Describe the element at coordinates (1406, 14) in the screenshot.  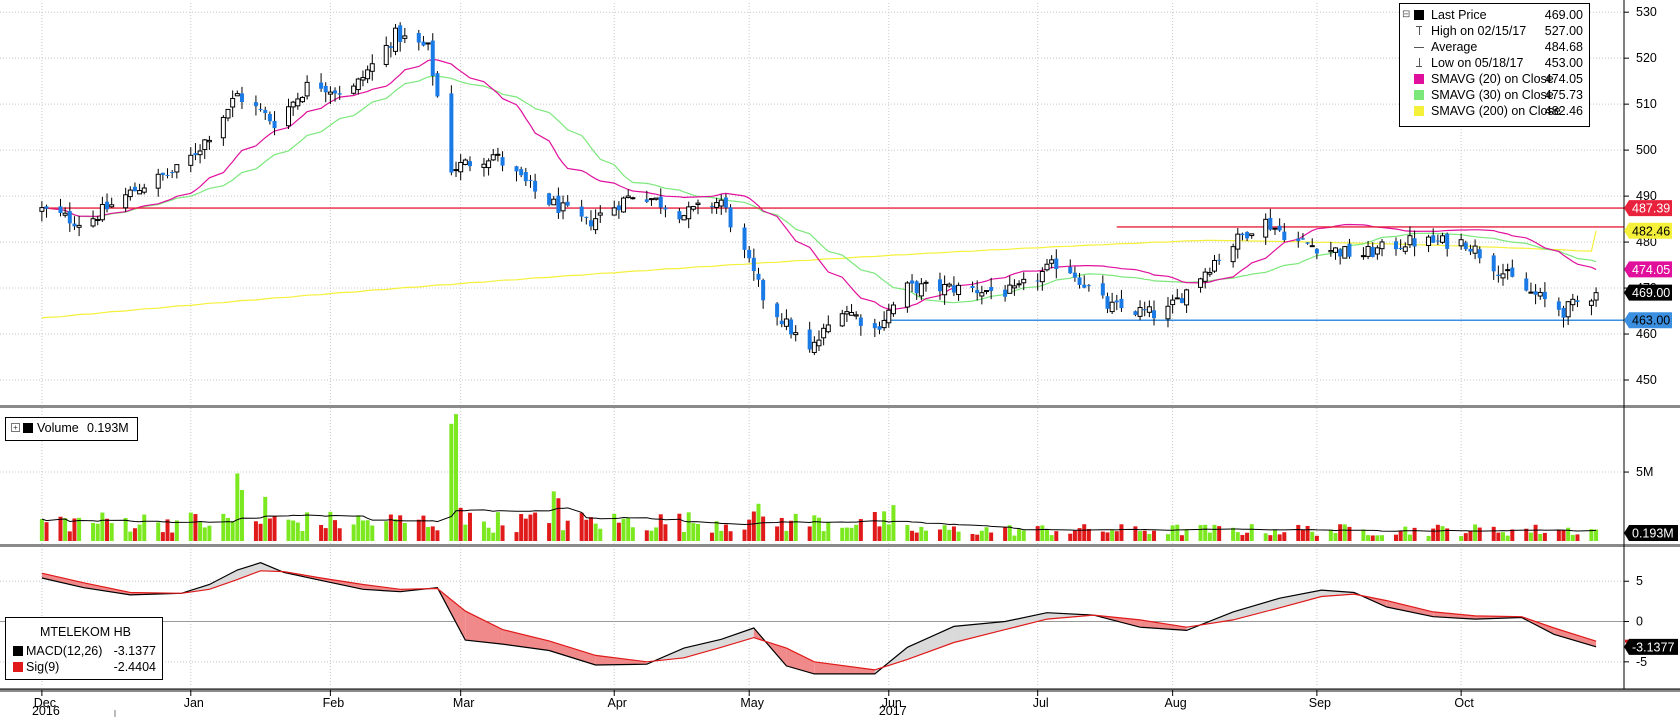
I see `collapse-icon: ⊟` at that location.